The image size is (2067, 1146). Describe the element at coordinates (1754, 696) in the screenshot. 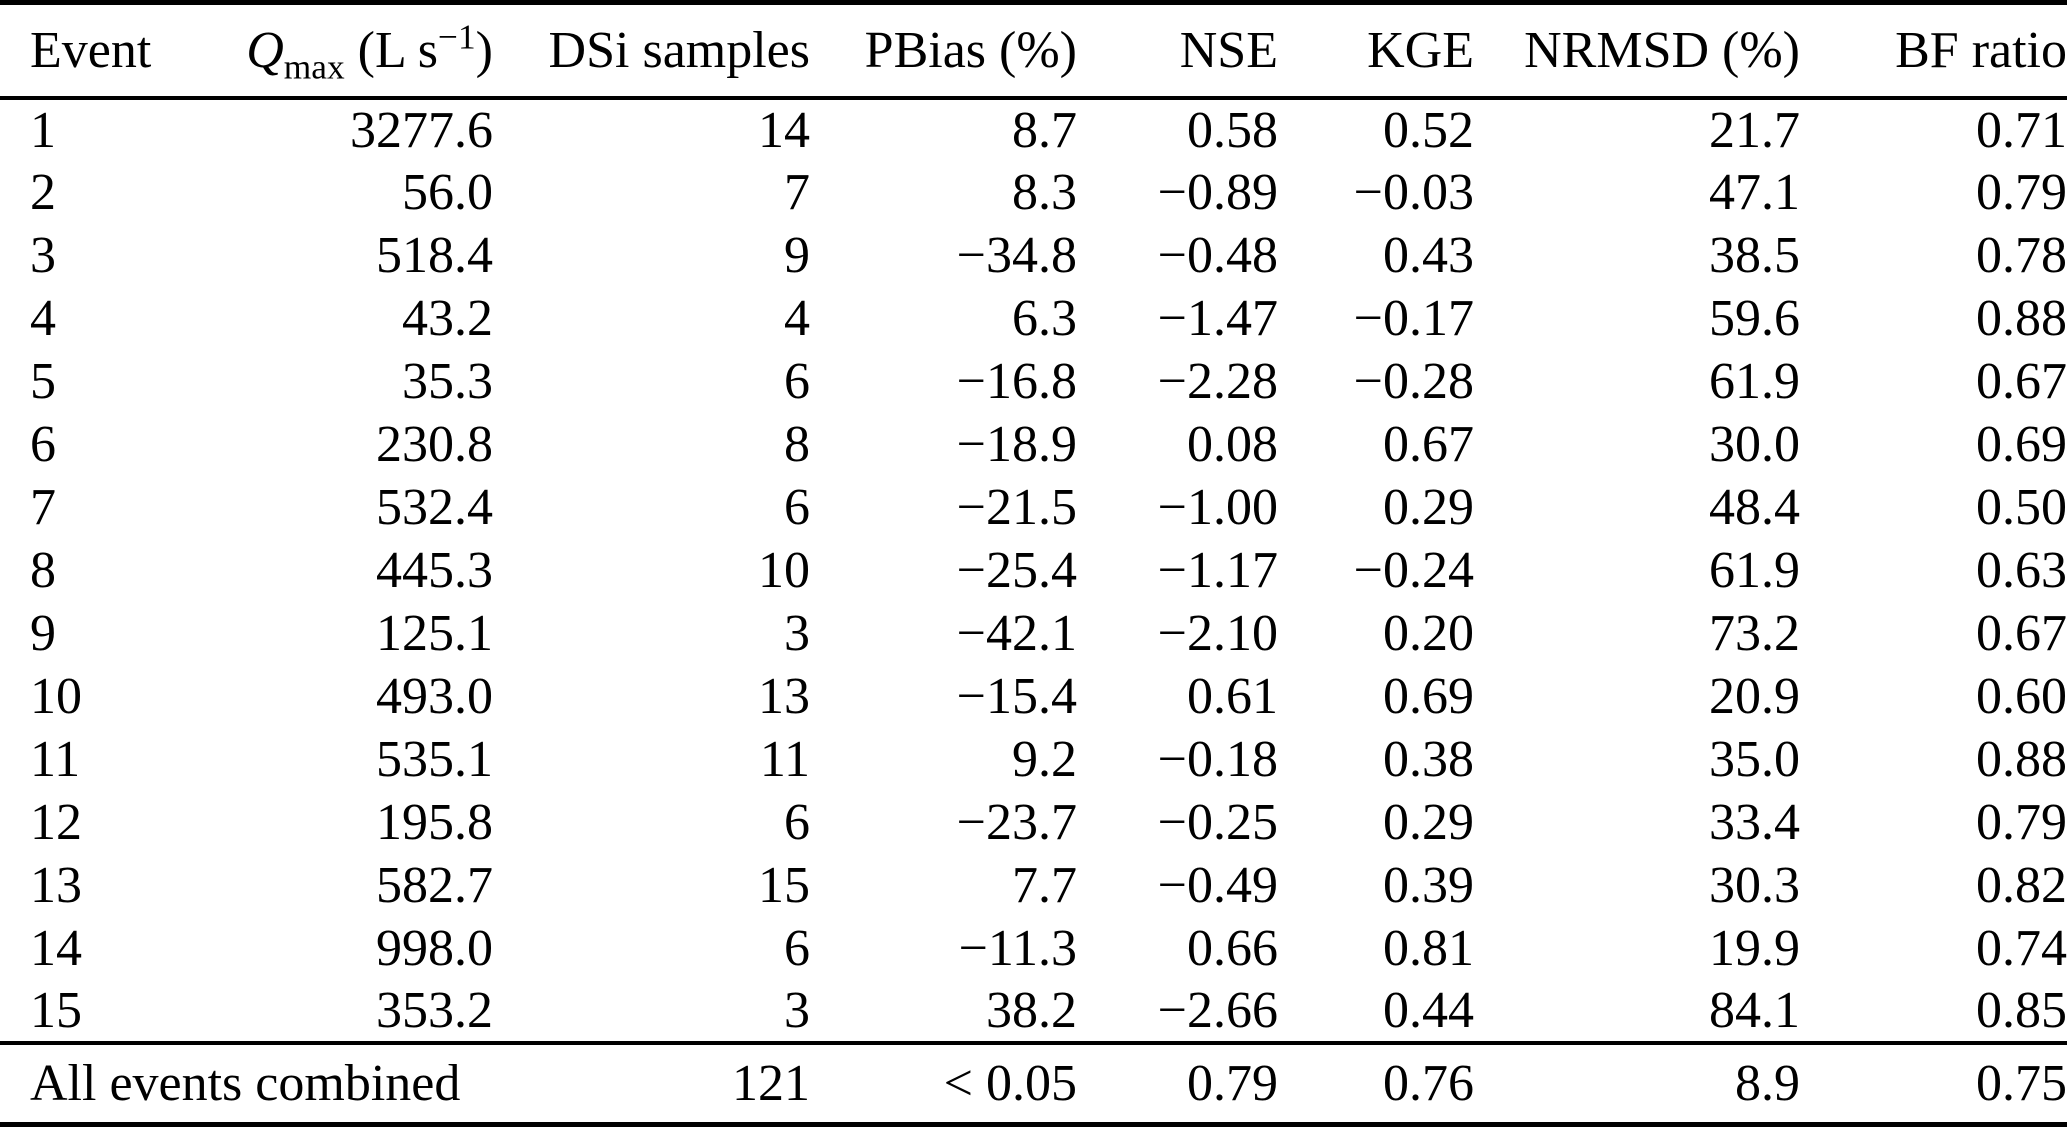

I see `cell-nrmsd: 20.9` at that location.